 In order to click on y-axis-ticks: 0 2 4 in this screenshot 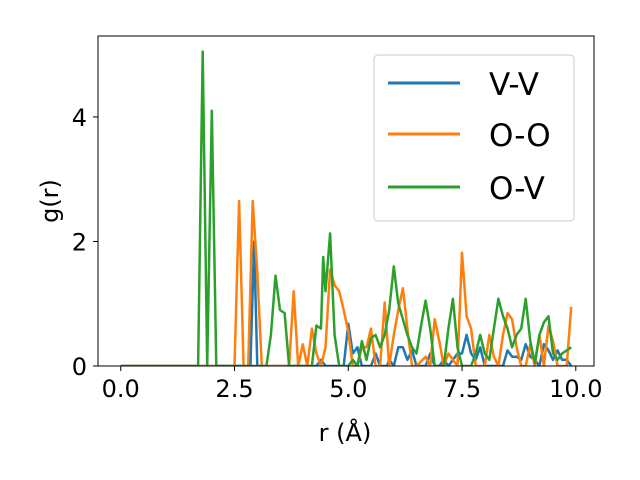, I will do `click(85, 242)`.